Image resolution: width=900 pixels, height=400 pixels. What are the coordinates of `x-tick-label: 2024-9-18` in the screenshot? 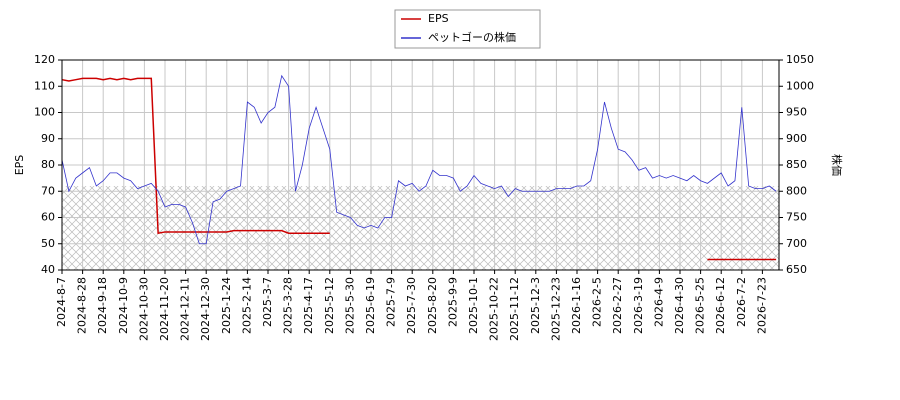 It's located at (102, 305).